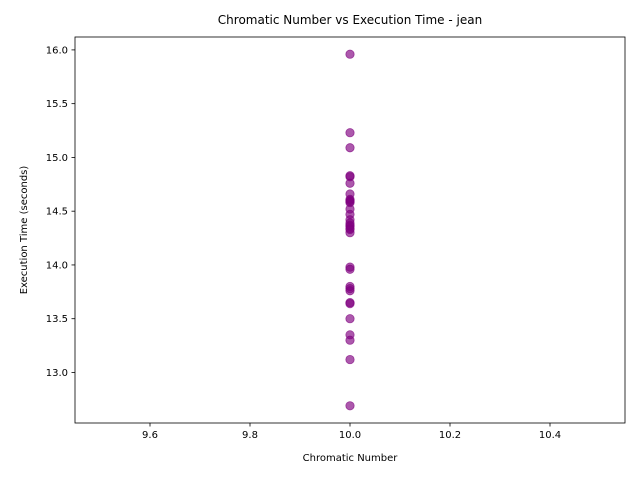 The width and height of the screenshot is (640, 480). I want to click on y-tick-label: 15.0, so click(57, 158).